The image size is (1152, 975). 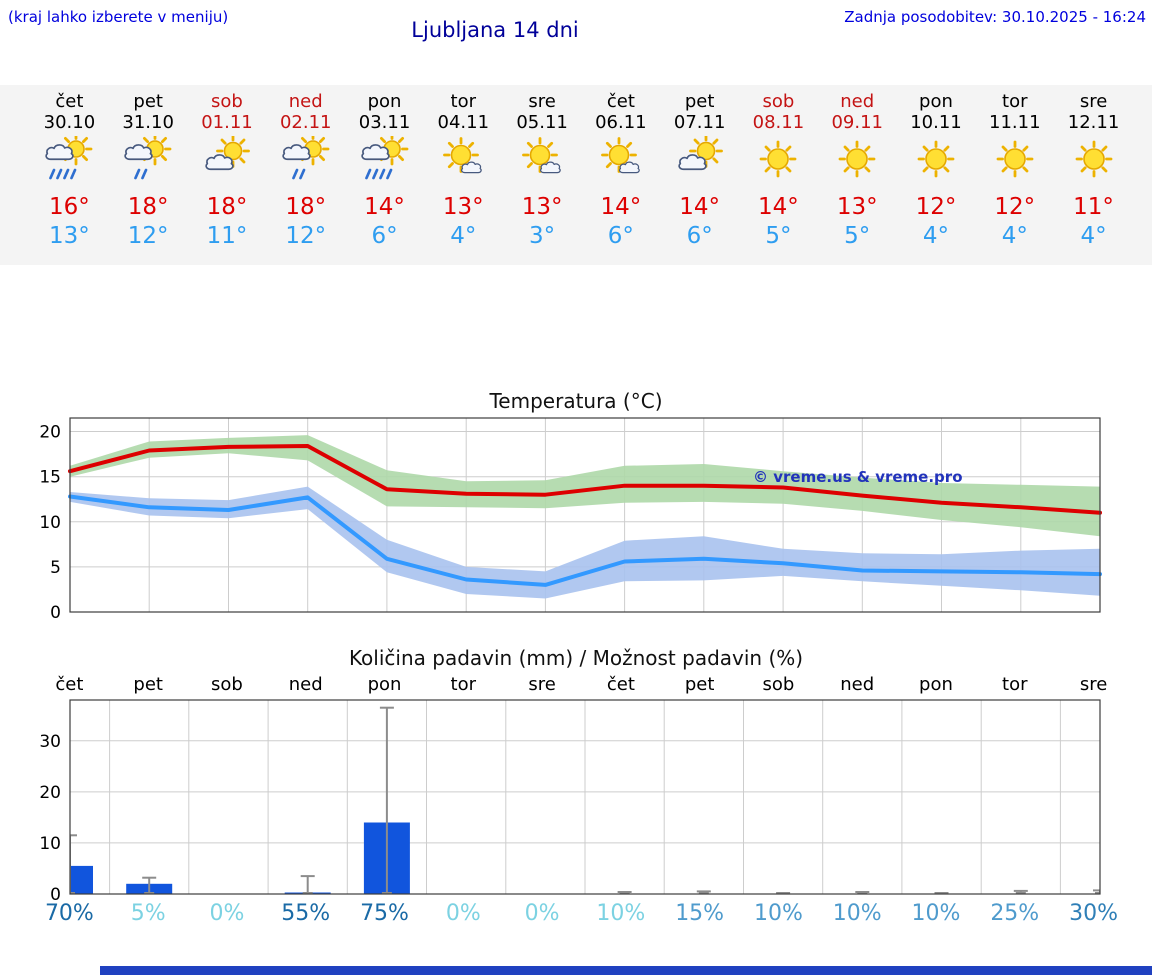 I want to click on precip-probability: 75%, so click(x=384, y=913).